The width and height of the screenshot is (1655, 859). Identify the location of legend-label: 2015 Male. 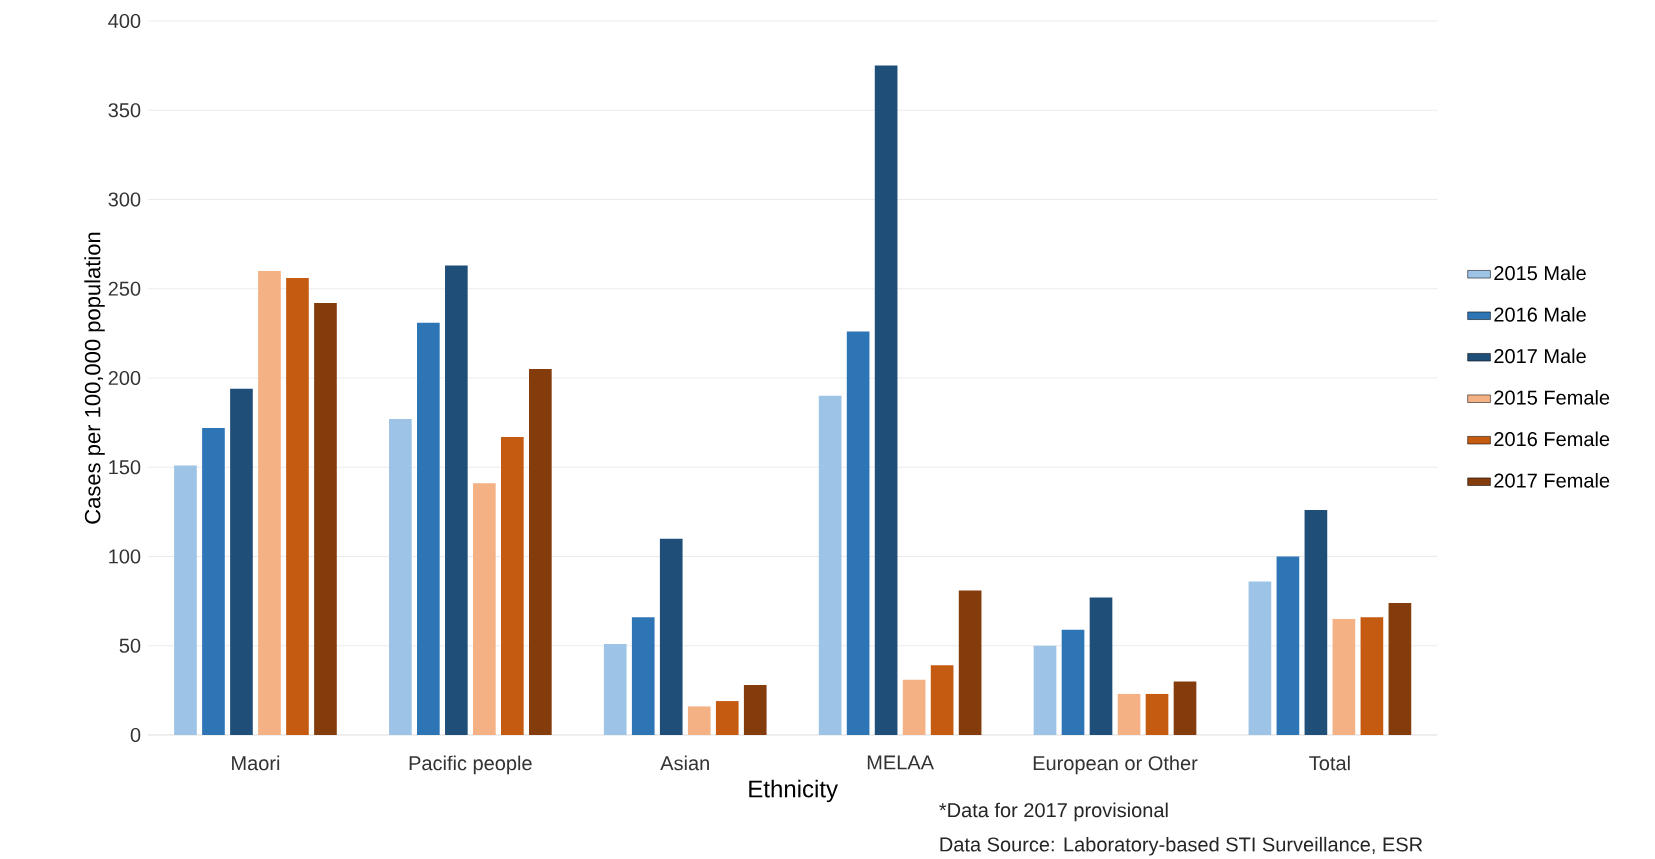
(1540, 273).